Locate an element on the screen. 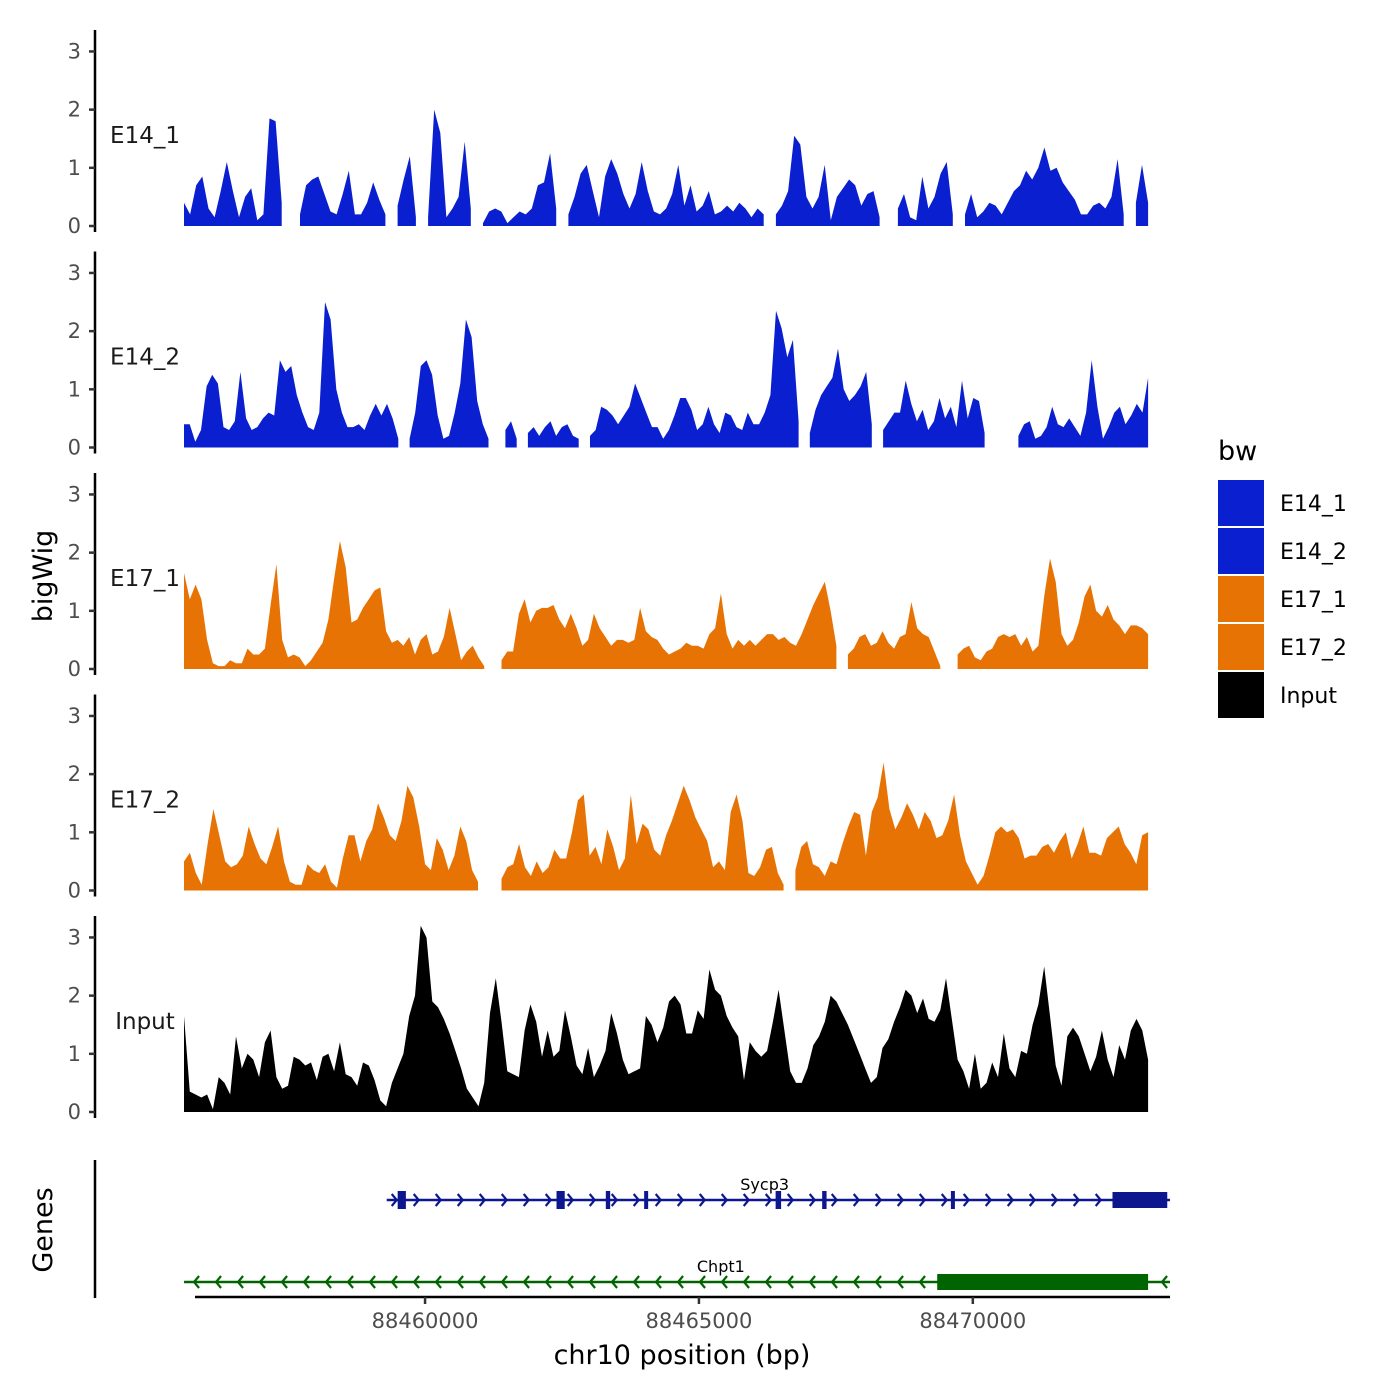 This screenshot has width=1400, height=1400. track-input: 0 1 2 3 Input is located at coordinates (608, 1020).